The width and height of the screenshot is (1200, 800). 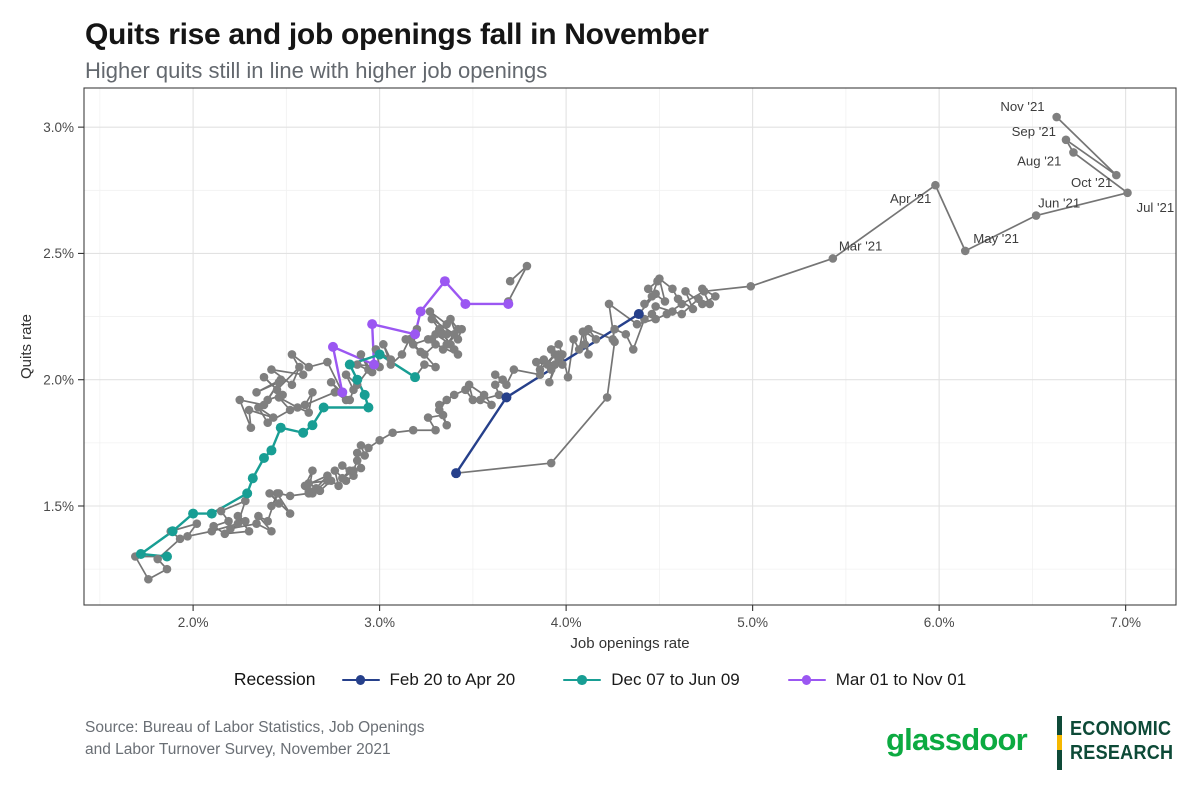 I want to click on annotation-oct21: Oct '21, so click(x=1091, y=182).